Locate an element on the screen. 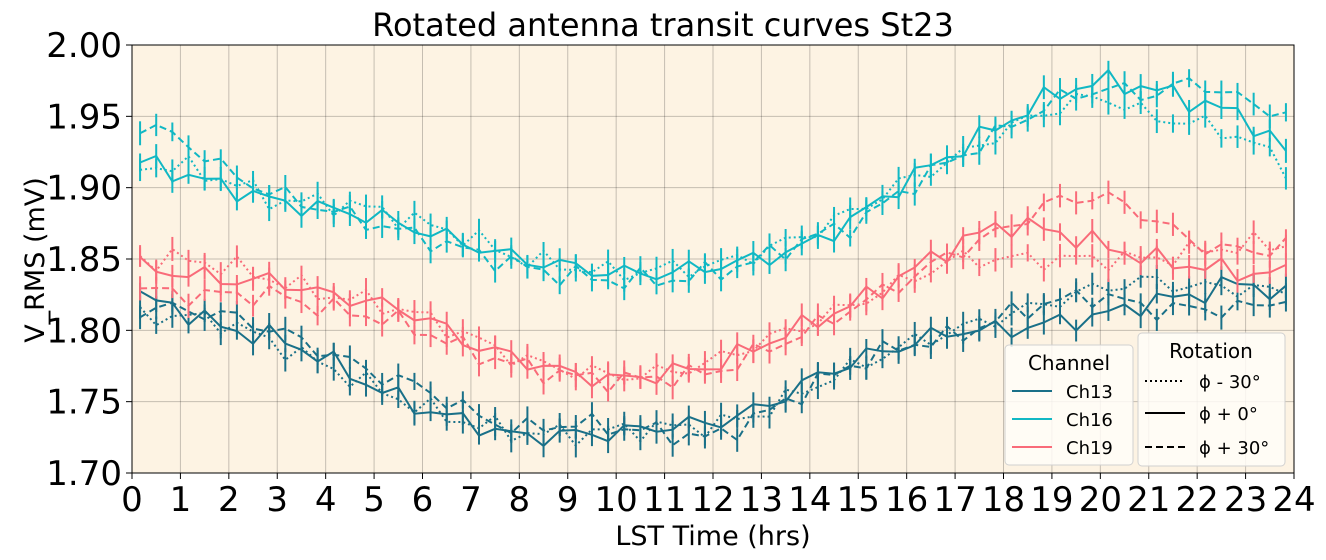 This screenshot has width=1326, height=560. x-axis-label: LST Time (hrs) is located at coordinates (712, 536).